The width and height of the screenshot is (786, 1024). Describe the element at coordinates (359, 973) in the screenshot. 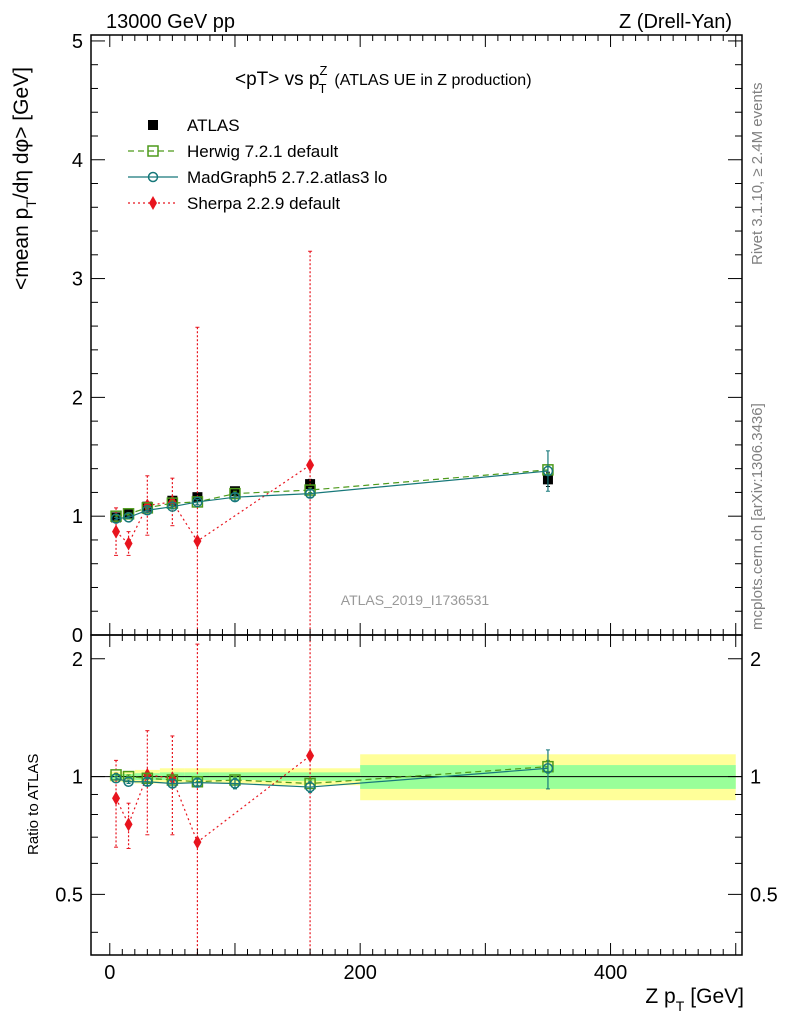

I see `xtick-label-1: 200` at that location.